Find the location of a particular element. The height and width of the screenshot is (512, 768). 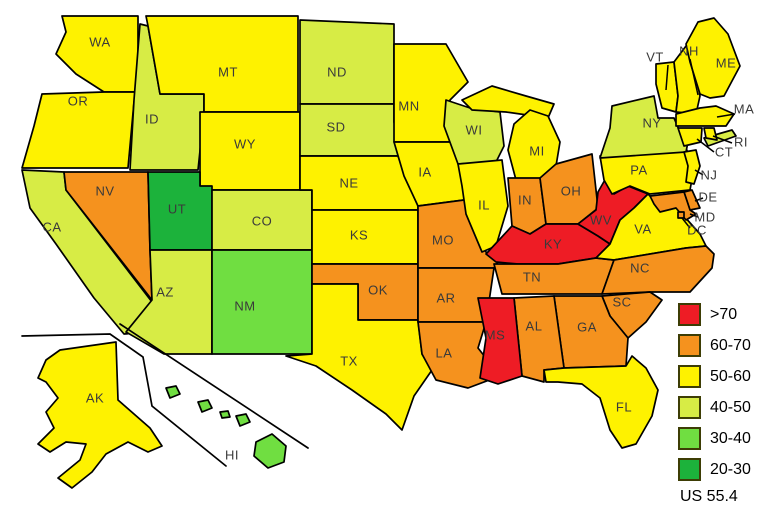

state-label-tn: TN is located at coordinates (532, 276).